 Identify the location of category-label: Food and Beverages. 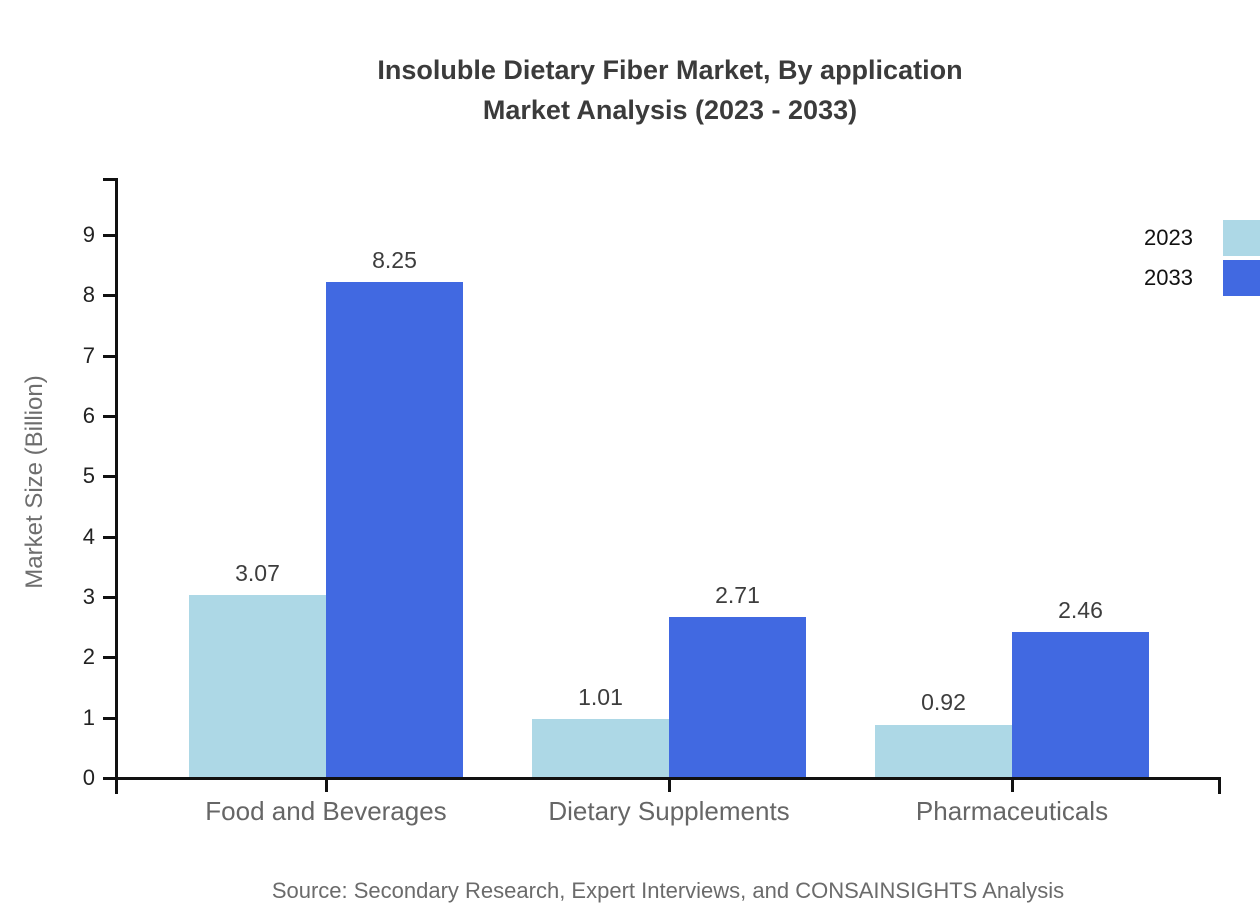
(326, 811).